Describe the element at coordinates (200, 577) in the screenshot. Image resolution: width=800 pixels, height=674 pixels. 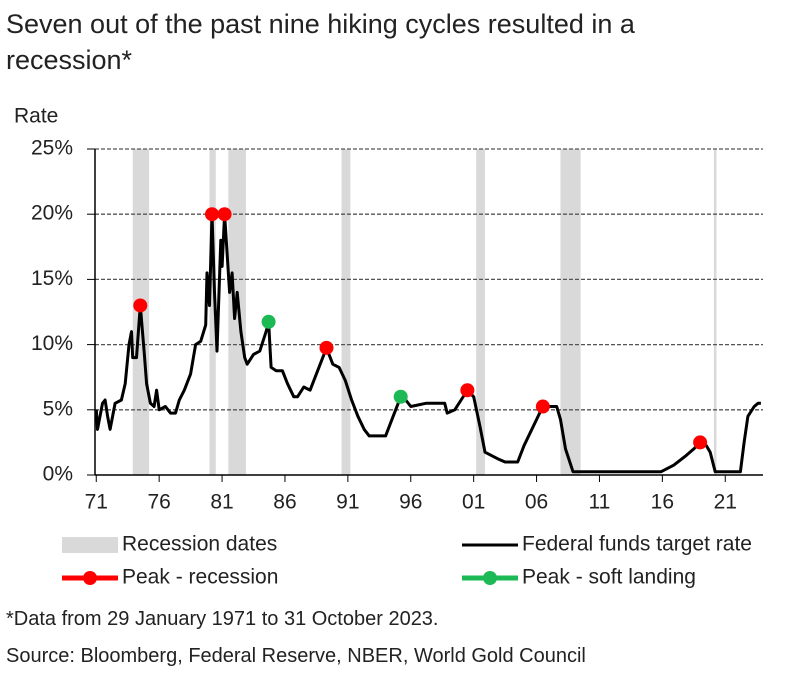
I see `legend-label: Peak - recession` at that location.